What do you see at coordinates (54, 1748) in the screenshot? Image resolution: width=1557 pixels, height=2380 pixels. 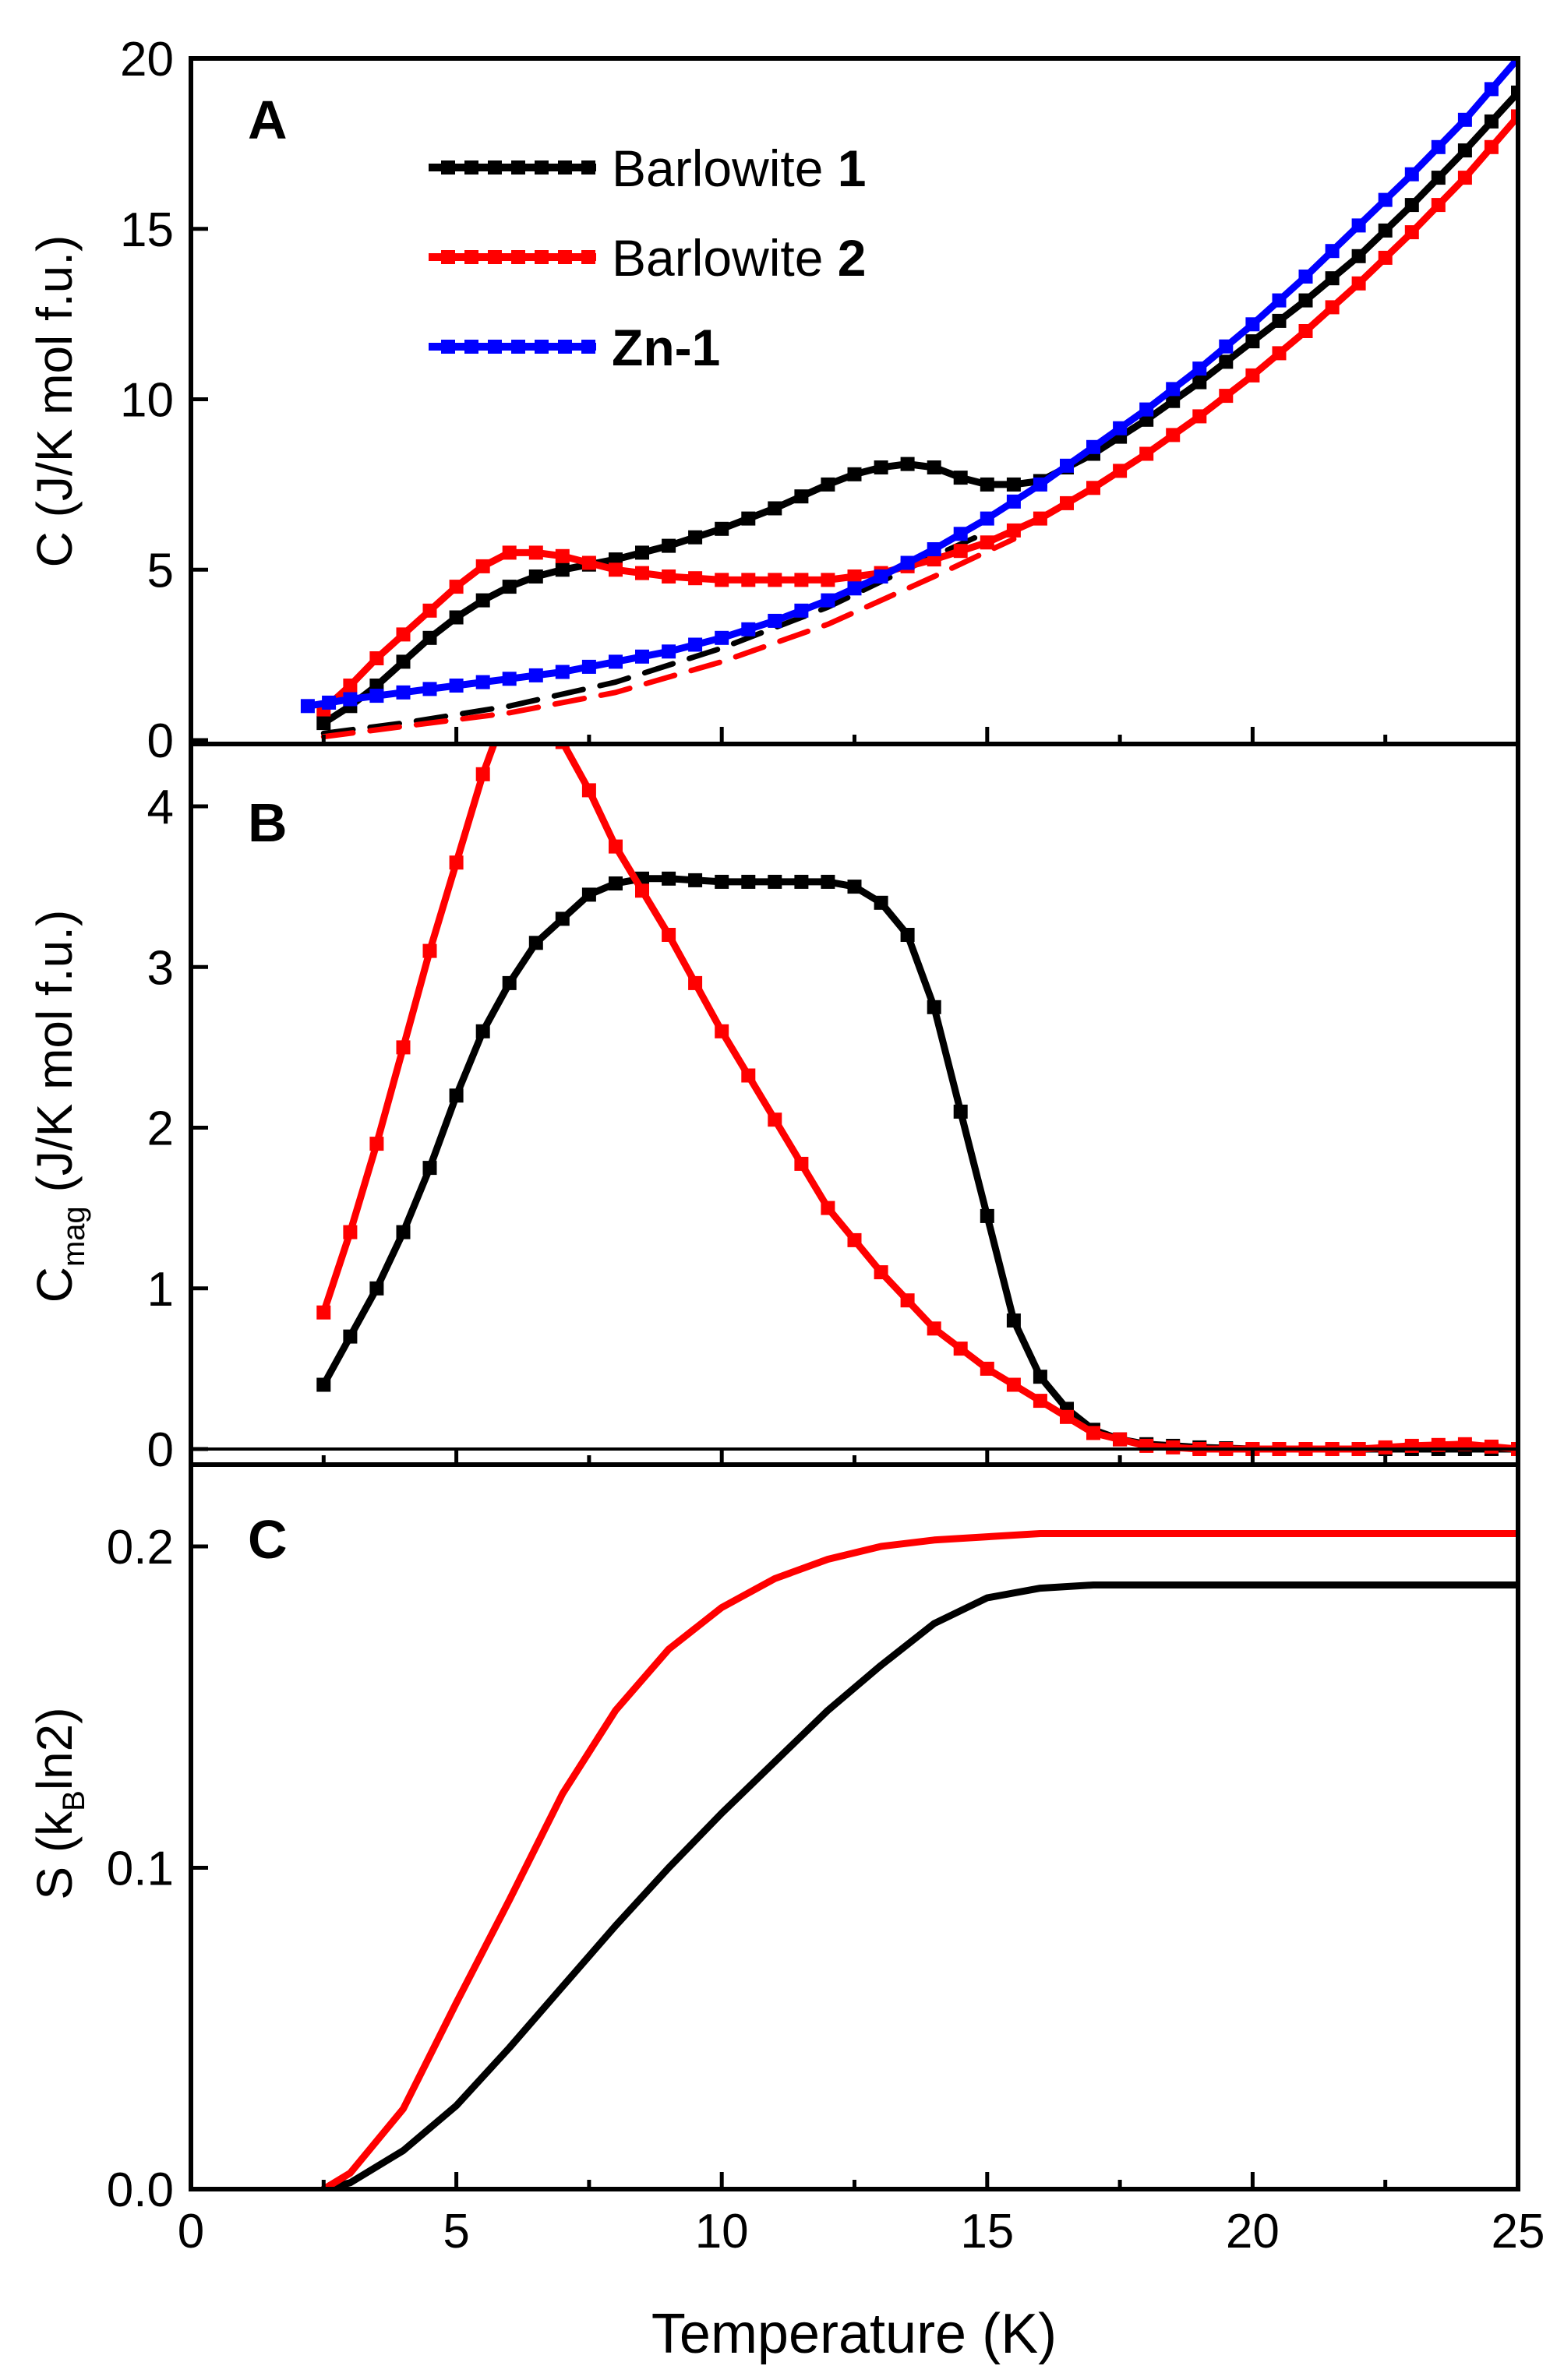 I see `panel-c-ylabel-rest: ln2)` at bounding box center [54, 1748].